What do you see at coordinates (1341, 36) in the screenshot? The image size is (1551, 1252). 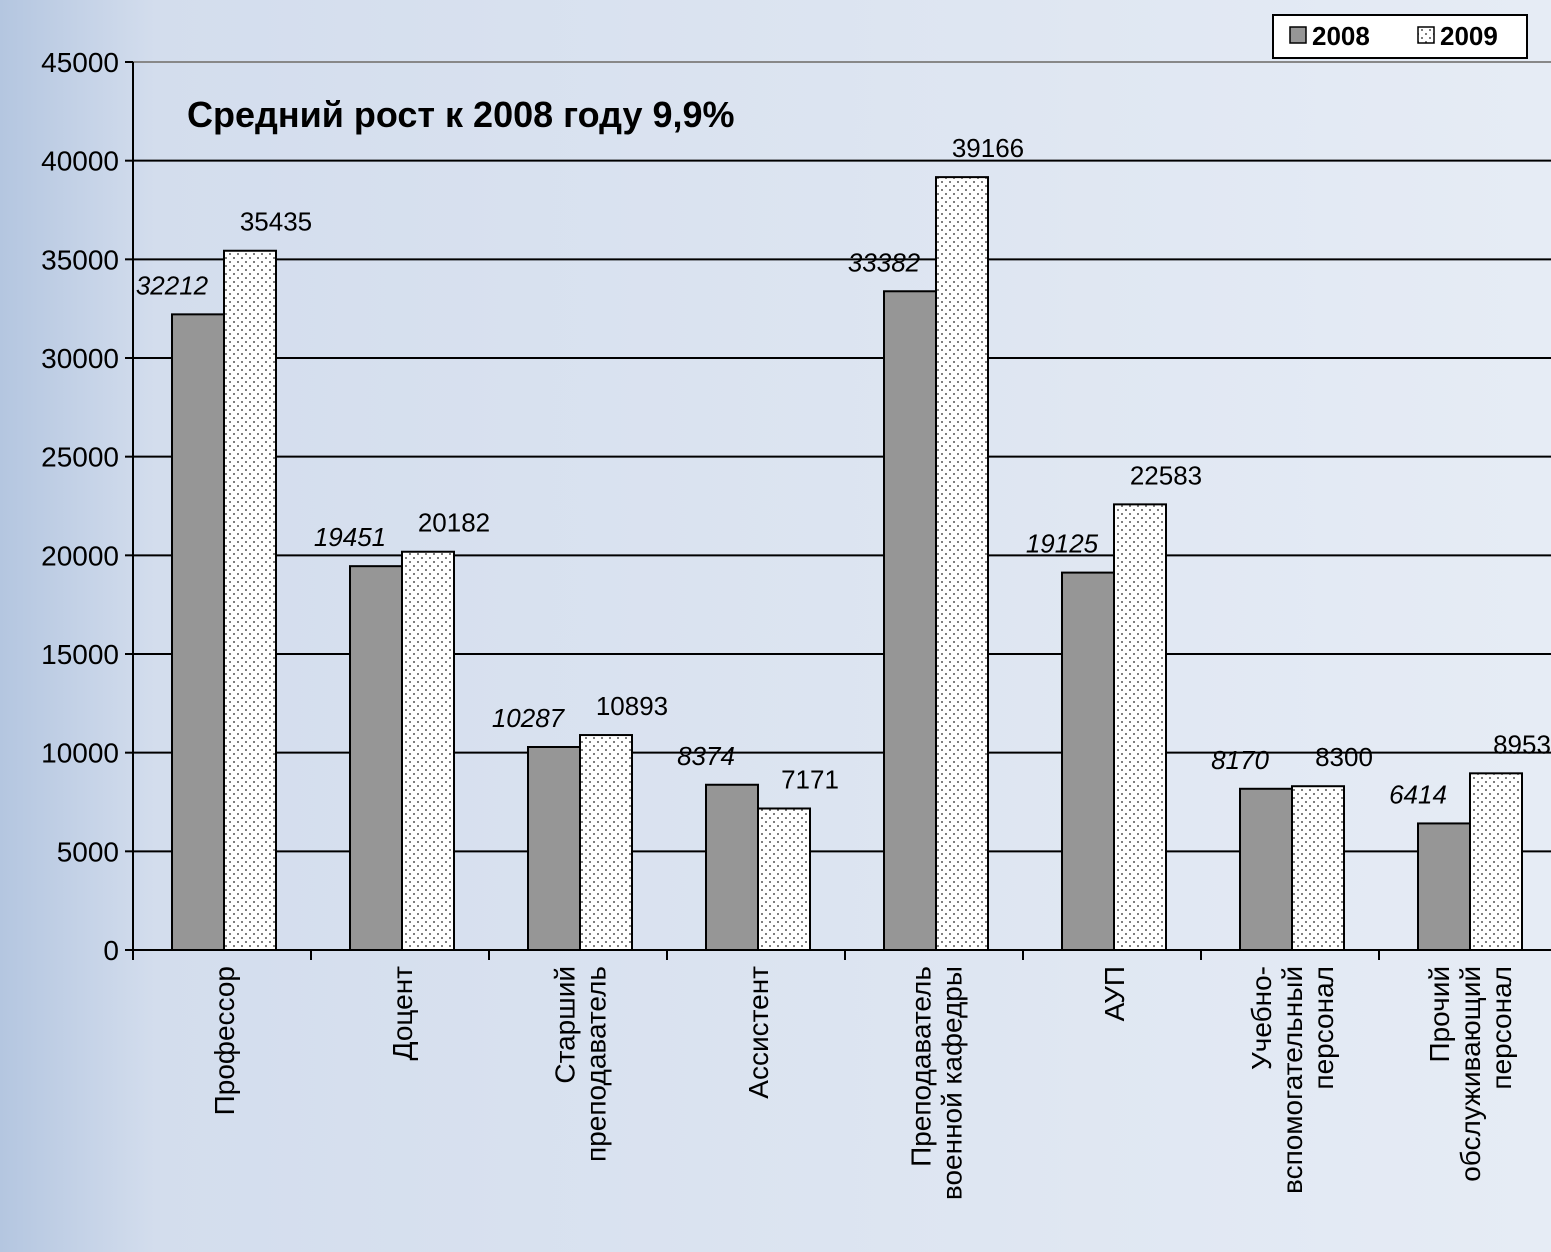 I see `legend-label: 2008` at bounding box center [1341, 36].